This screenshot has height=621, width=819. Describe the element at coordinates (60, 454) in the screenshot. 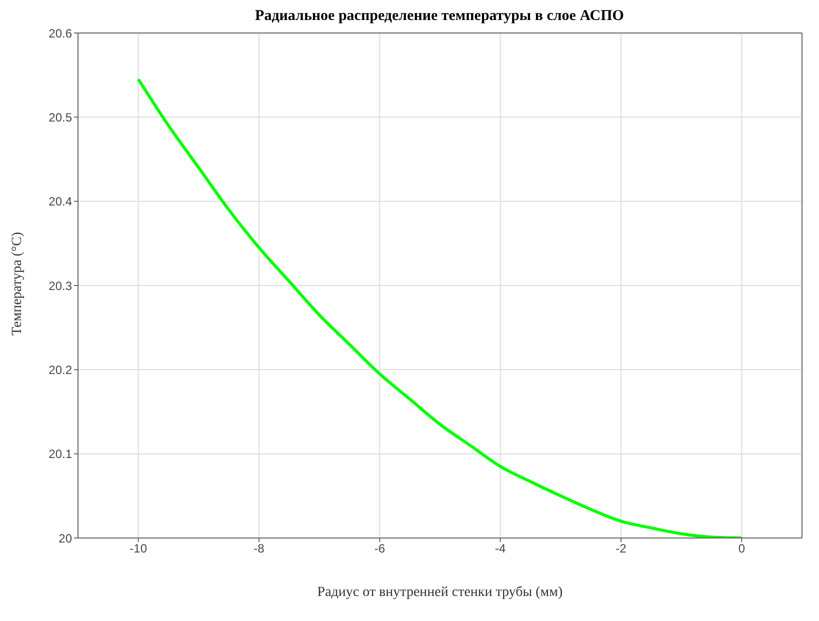

I see `y-tick-label: 20.1` at that location.